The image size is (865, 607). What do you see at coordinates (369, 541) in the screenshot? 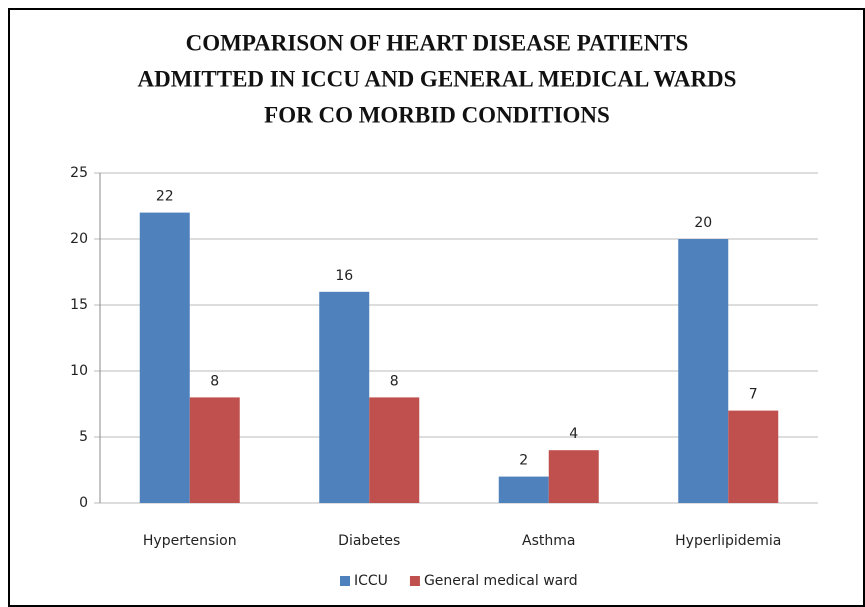
I see `x-tick-label: Diabetes` at bounding box center [369, 541].